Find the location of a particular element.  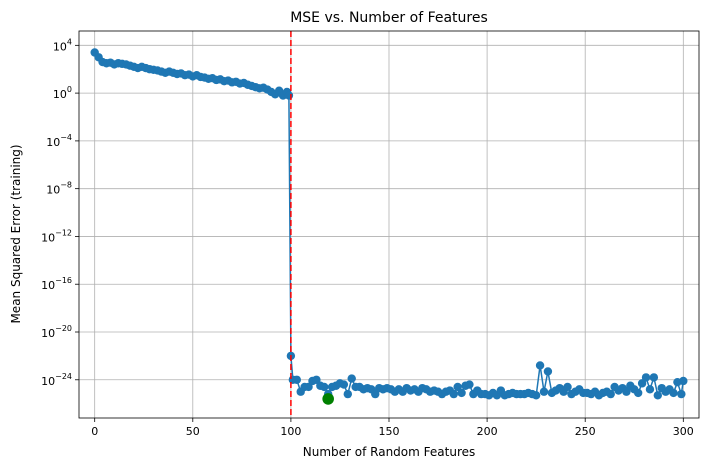

x-tick-label-6: 300 is located at coordinates (683, 431).